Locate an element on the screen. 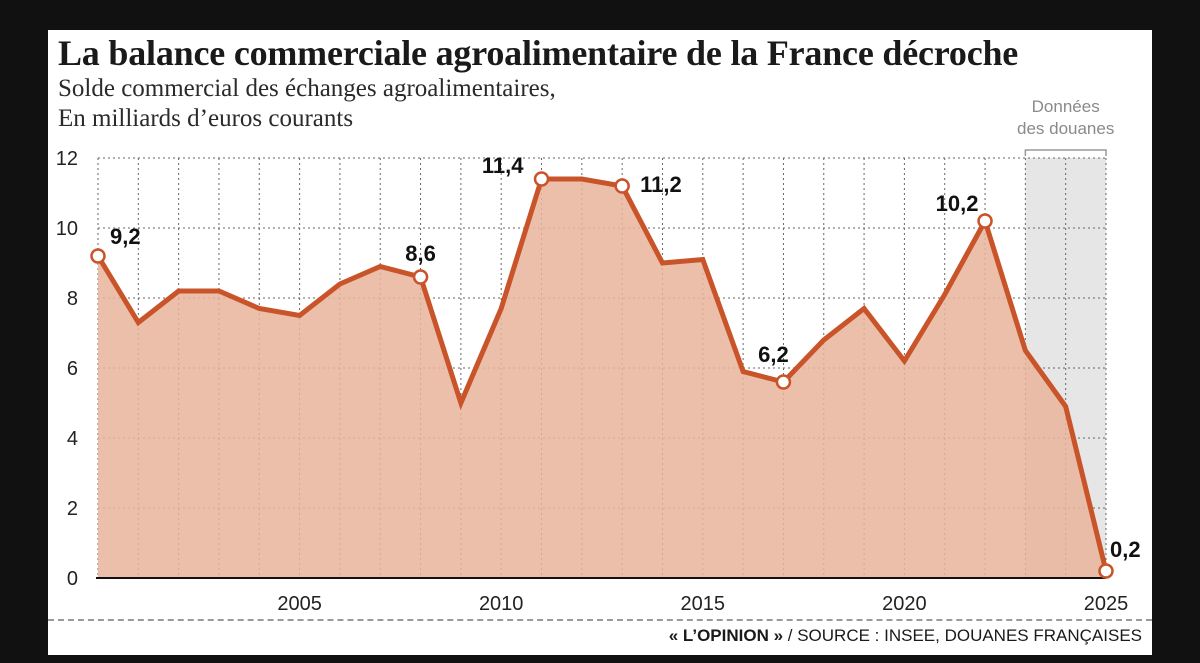 The height and width of the screenshot is (663, 1200). x-tick-label: 2015 is located at coordinates (703, 604).